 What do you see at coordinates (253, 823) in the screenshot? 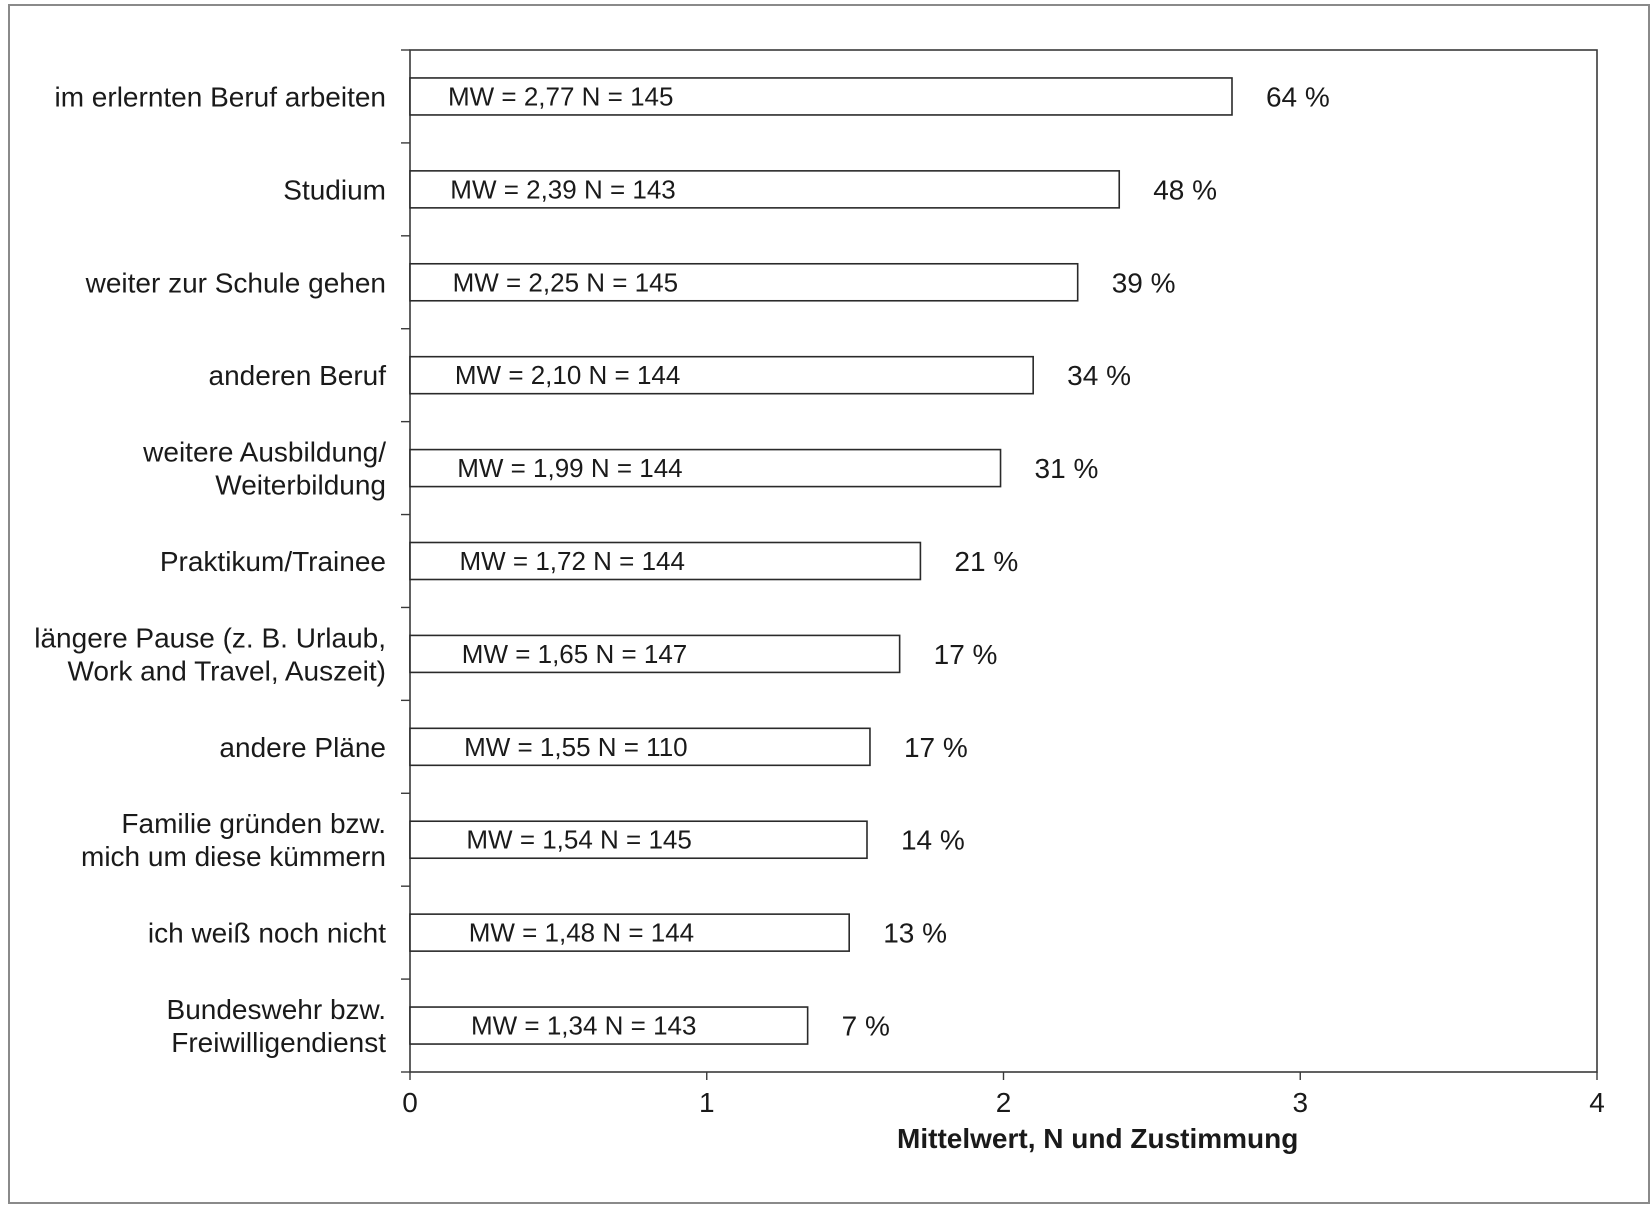
I see `category-label: Familie gründen bzw.` at bounding box center [253, 823].